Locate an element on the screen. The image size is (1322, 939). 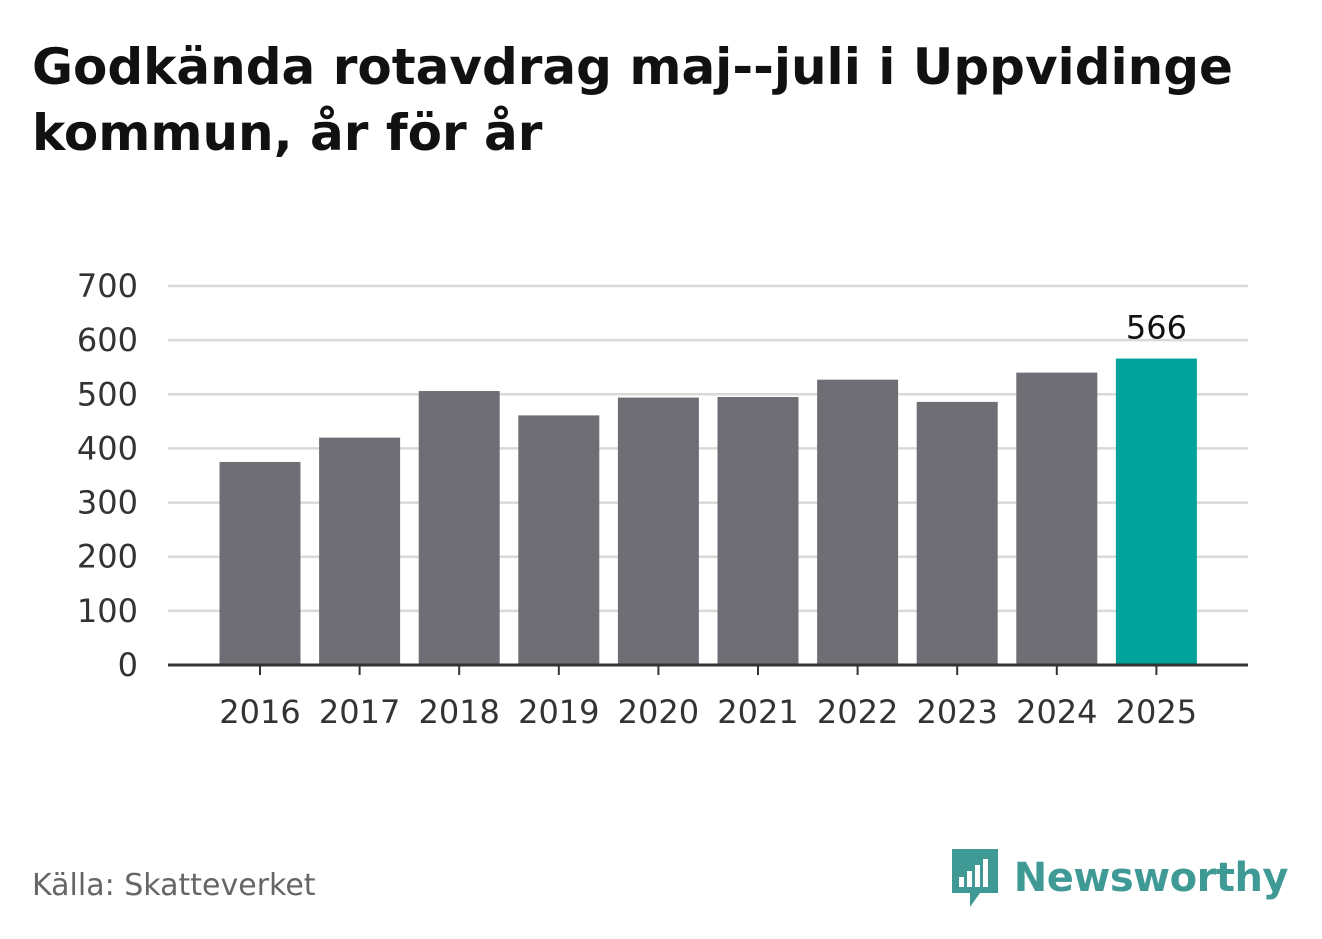
bar-2024 is located at coordinates (1057, 518).